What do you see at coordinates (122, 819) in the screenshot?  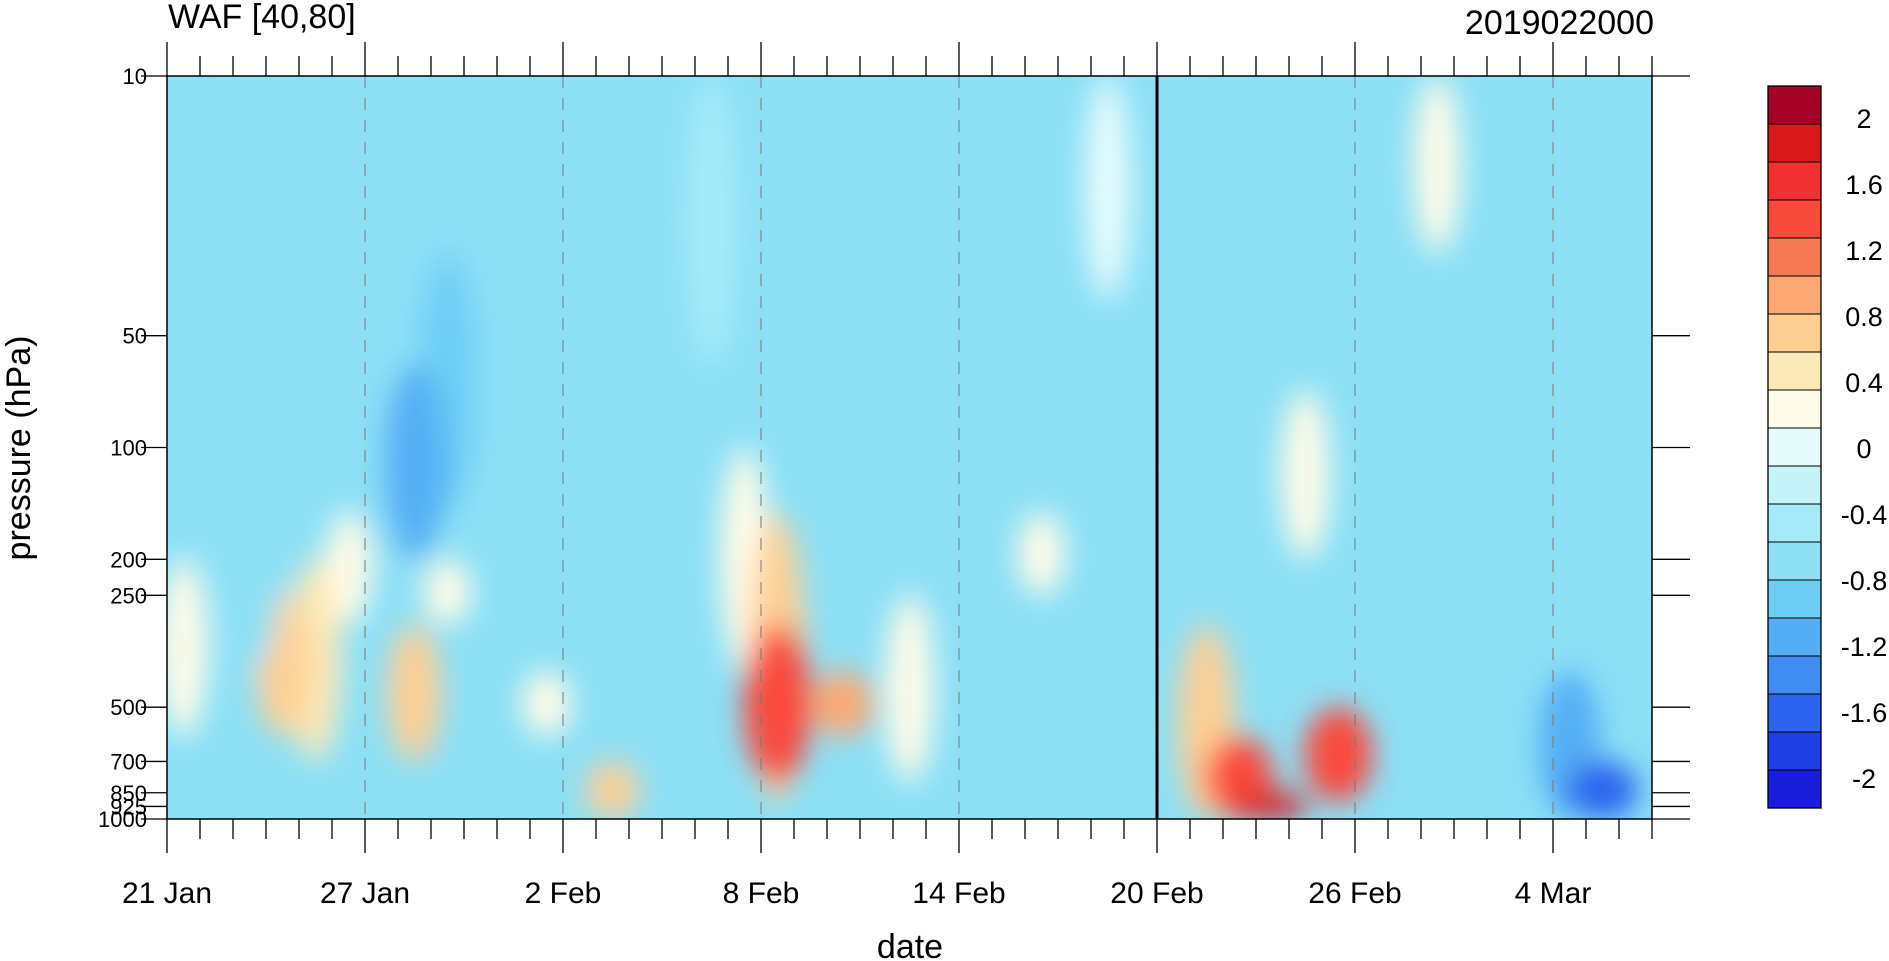 I see `y-tick-label: 1000` at bounding box center [122, 819].